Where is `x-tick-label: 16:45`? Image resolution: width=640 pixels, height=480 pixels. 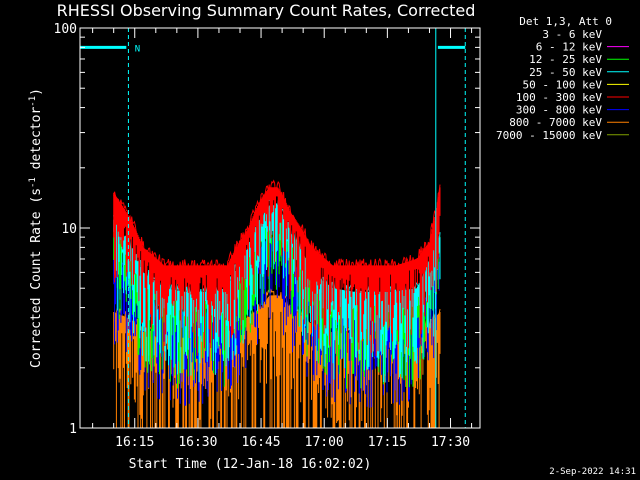
x-tick-label: 16:45 is located at coordinates (260, 442).